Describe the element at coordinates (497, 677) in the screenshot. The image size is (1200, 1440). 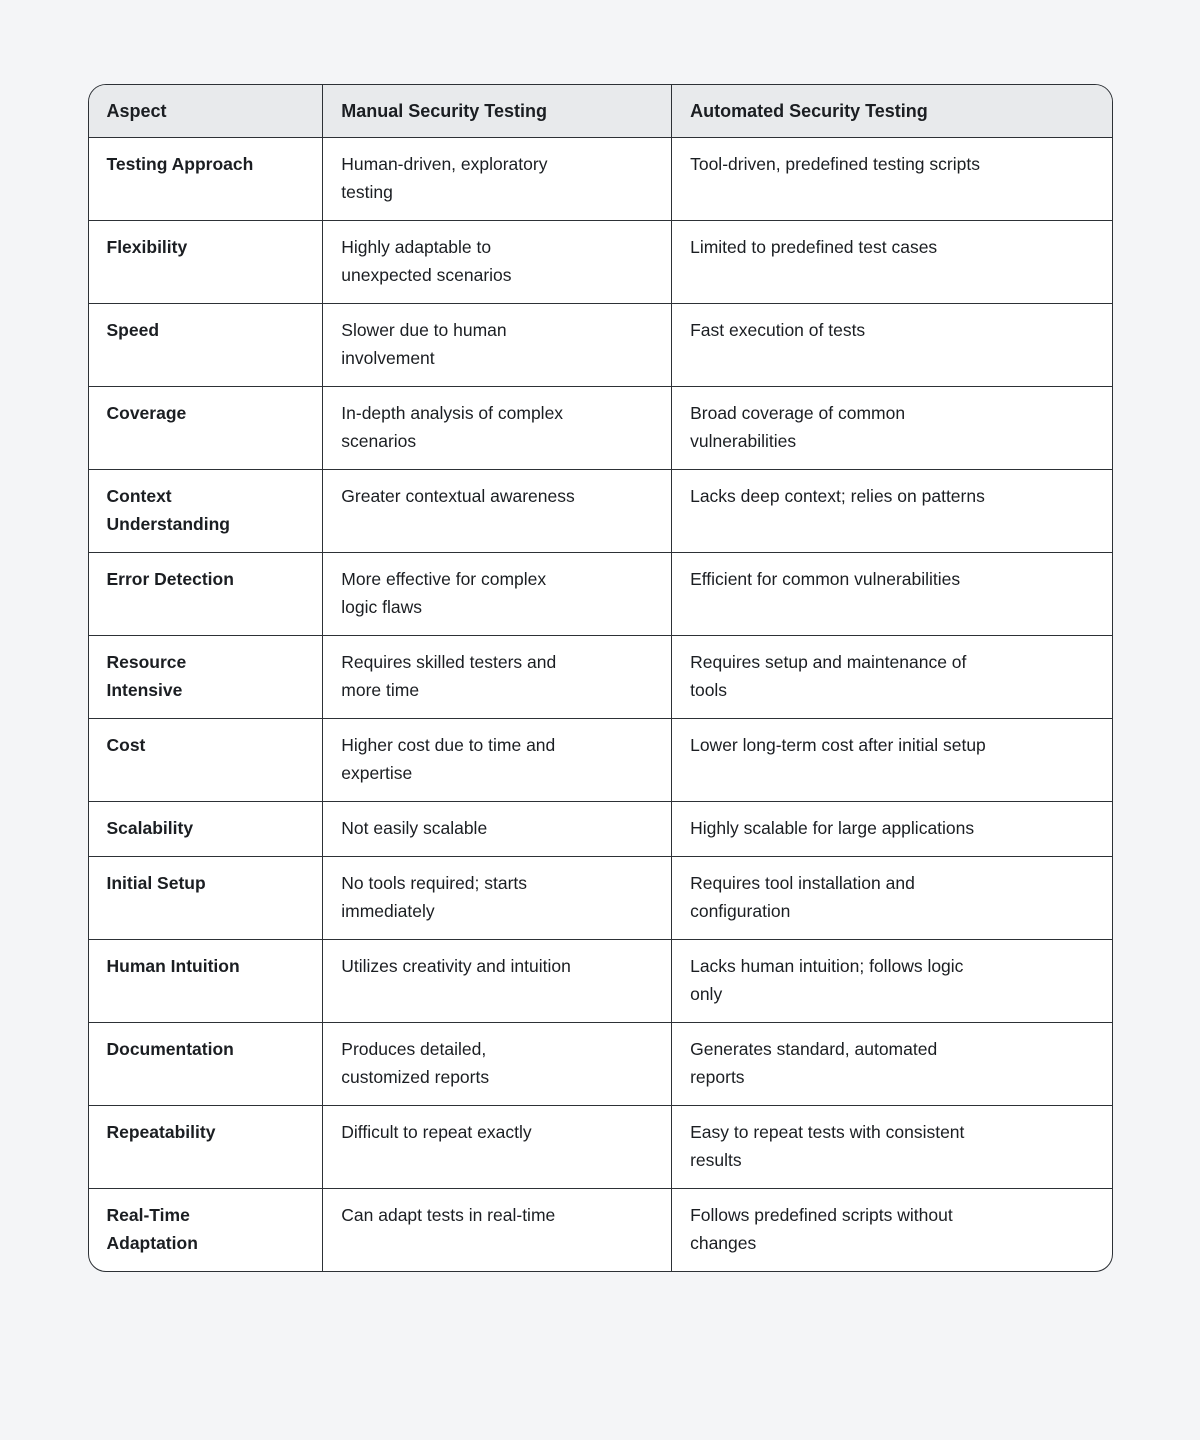
I see `manual-cell: Requires skilled testers and more time` at that location.